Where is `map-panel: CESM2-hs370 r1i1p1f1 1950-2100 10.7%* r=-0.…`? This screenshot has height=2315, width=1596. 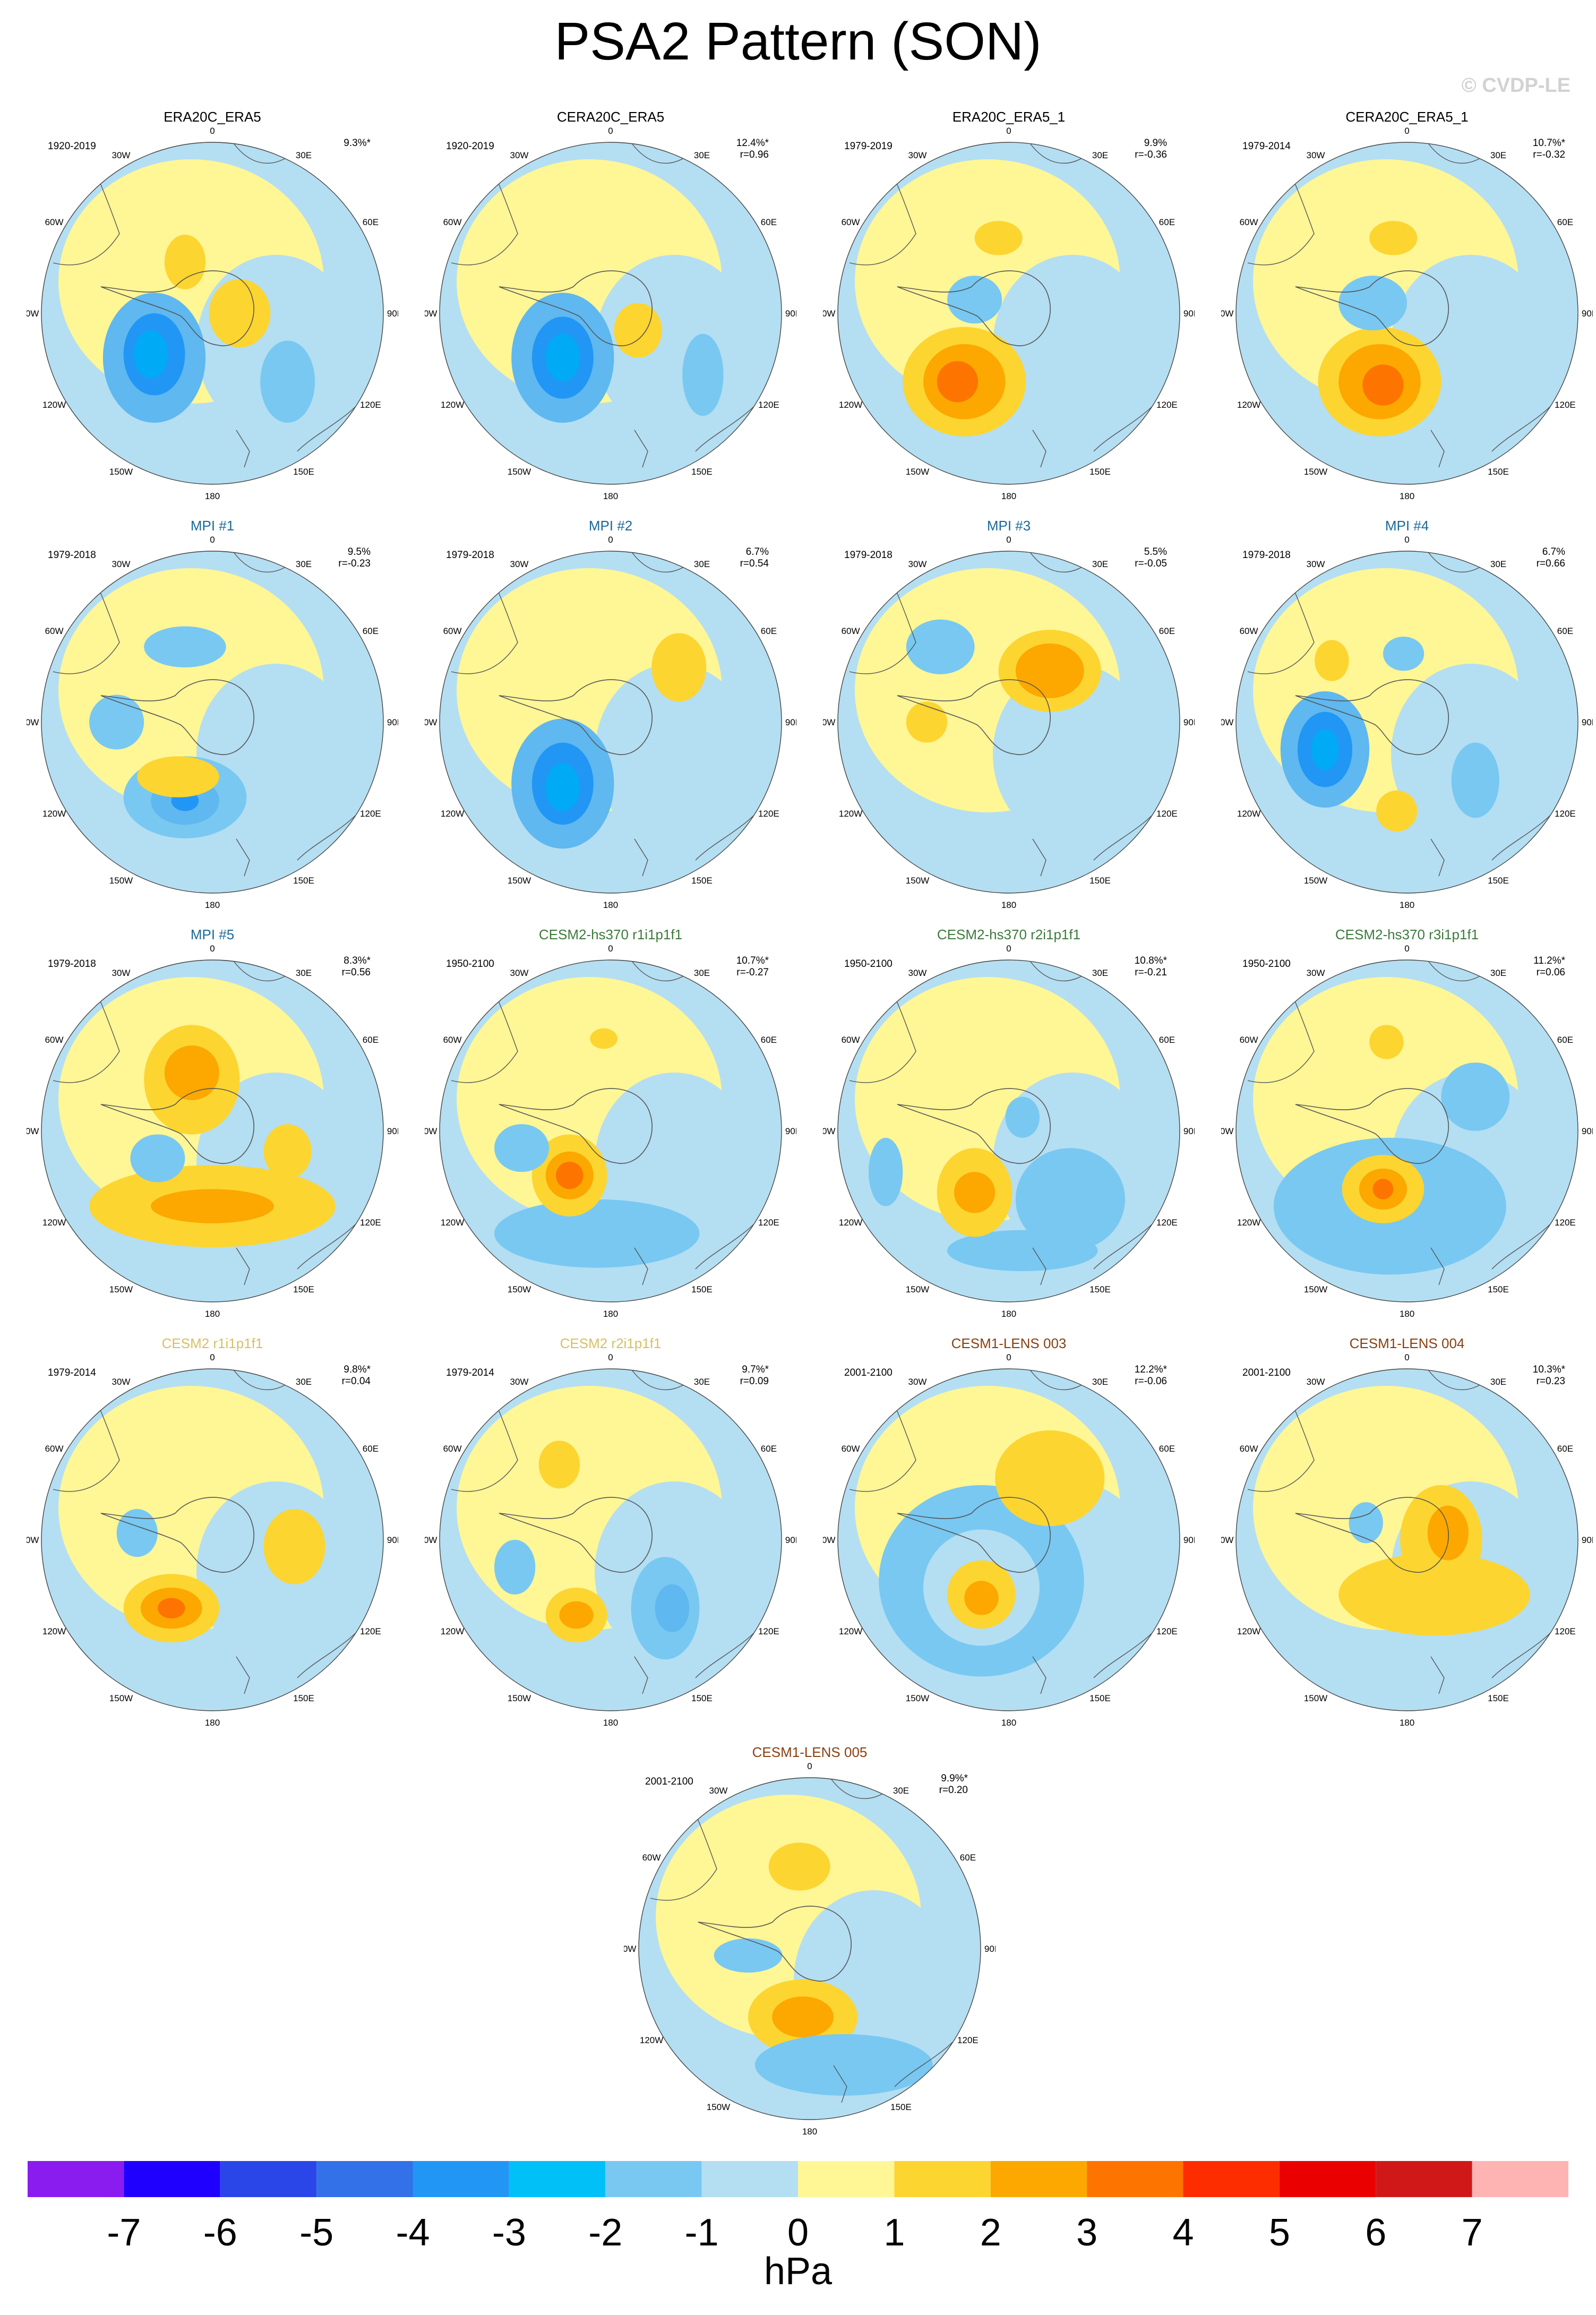
map-panel: CESM2-hs370 r1i1p1f1 1950-2100 10.7%* r=-0.… is located at coordinates (610, 1128).